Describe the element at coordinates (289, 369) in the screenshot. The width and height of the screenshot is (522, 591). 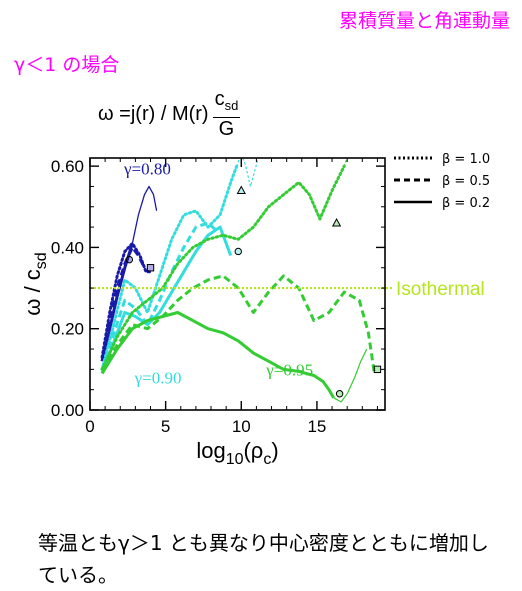
I see `group-label-2: γ=0.95` at that location.